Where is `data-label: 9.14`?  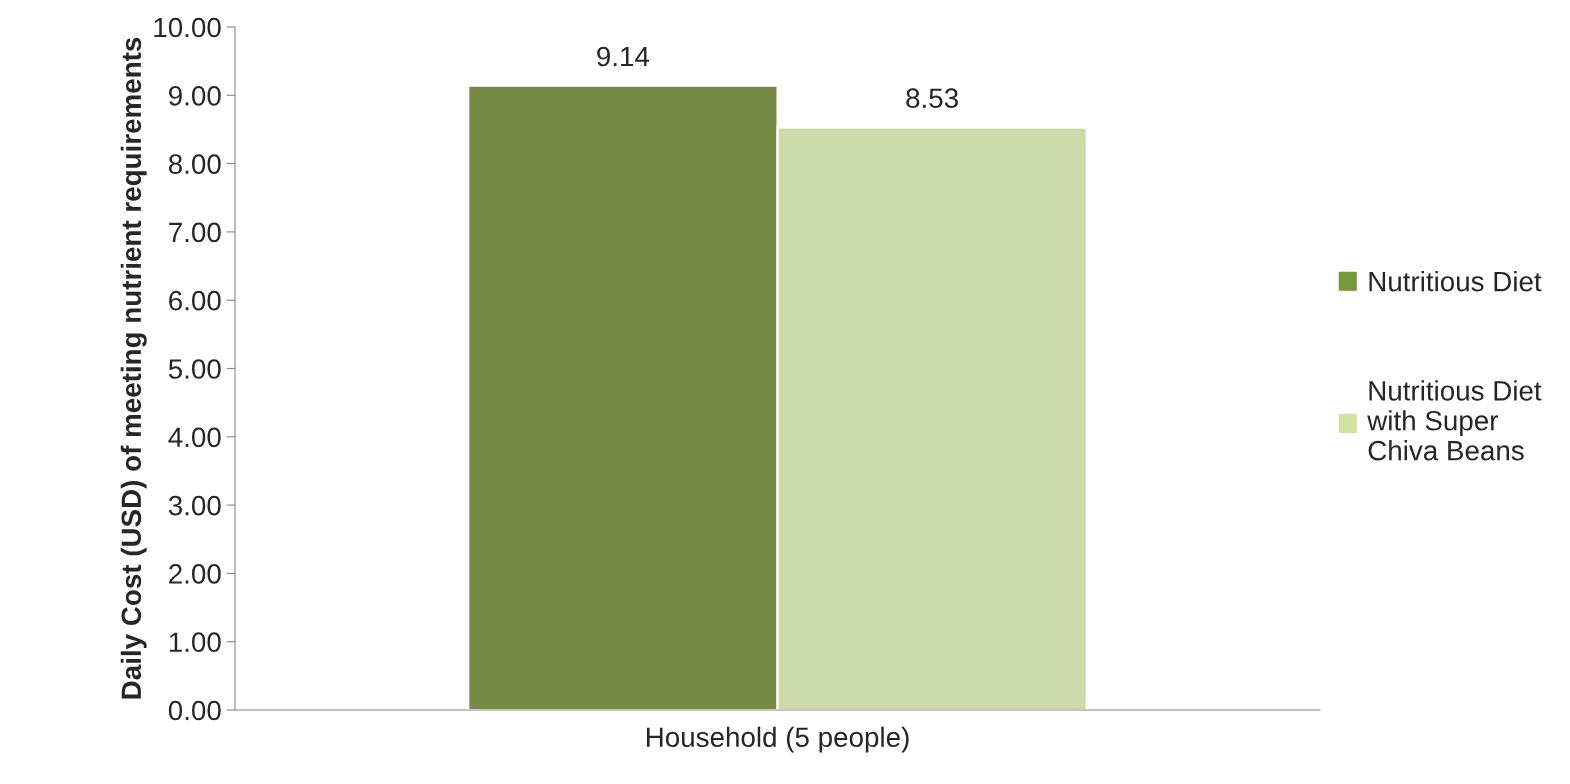 data-label: 9.14 is located at coordinates (623, 56).